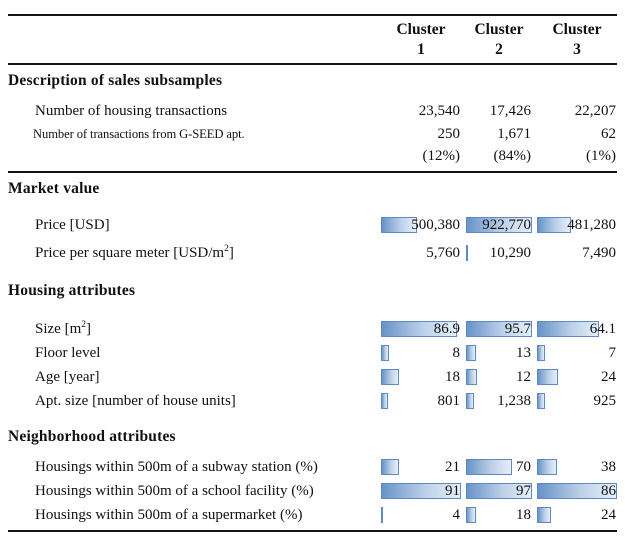  I want to click on cell-value: 38, so click(608, 466).